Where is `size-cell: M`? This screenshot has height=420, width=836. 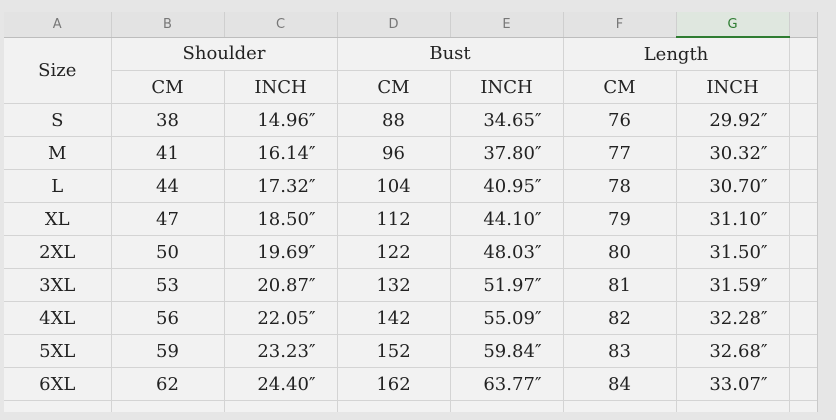 size-cell: M is located at coordinates (58, 153).